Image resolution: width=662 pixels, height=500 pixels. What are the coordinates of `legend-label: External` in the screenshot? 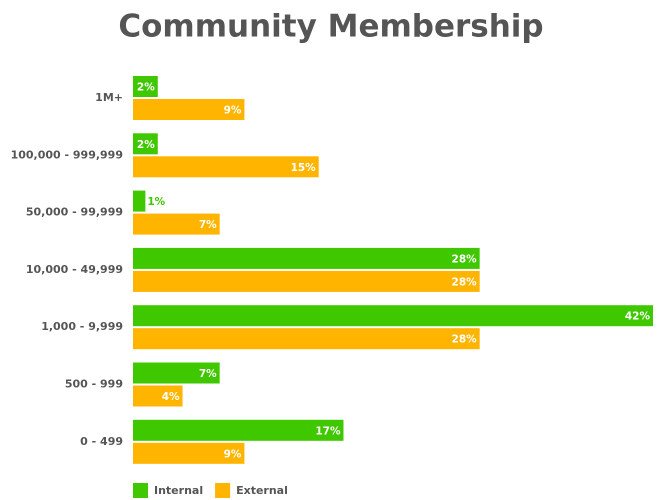 It's located at (262, 490).